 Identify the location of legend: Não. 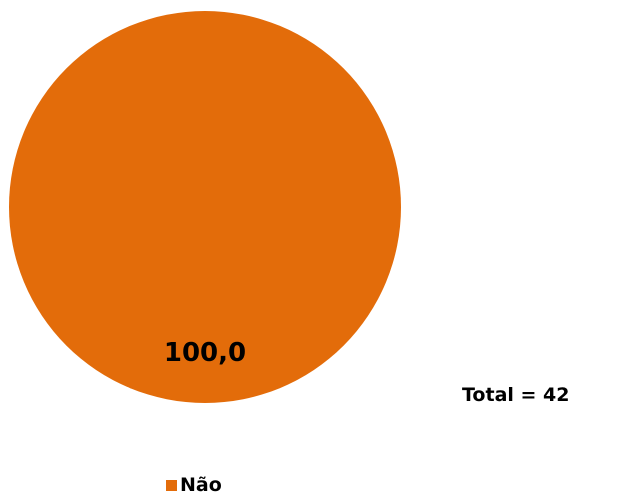
(194, 485).